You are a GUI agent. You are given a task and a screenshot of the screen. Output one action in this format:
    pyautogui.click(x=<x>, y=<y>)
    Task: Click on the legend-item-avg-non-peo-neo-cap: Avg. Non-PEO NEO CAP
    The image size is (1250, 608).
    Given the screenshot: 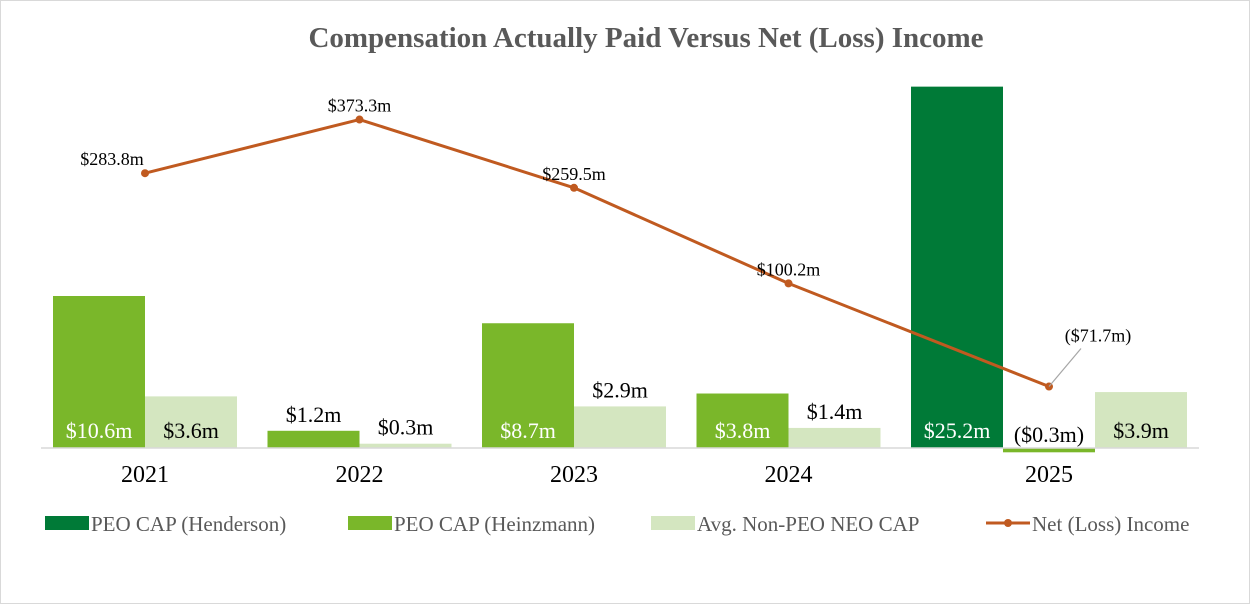 What is the action you would take?
    pyautogui.click(x=785, y=524)
    